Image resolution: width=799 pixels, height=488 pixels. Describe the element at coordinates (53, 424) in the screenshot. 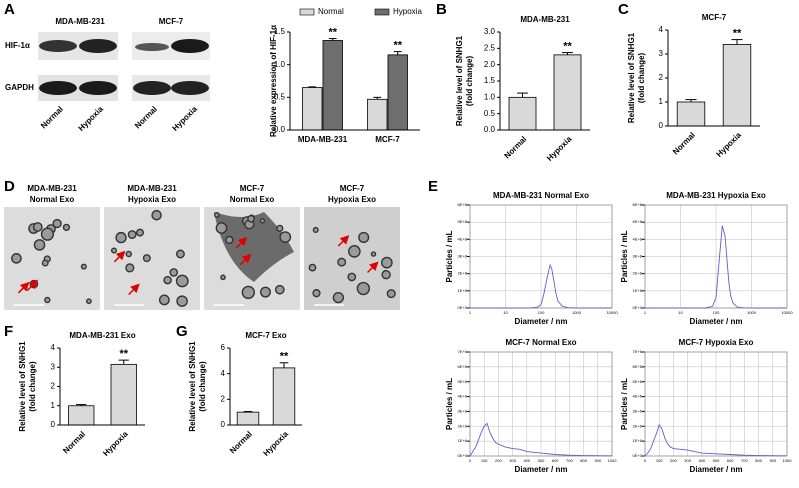

I see `y-tick-label: 0` at that location.